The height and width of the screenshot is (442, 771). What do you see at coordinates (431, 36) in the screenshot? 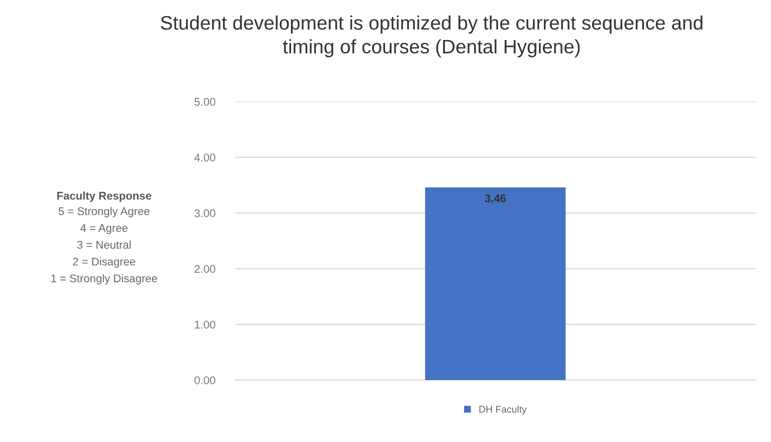
I see `chart-title: Student development is optimized by the current sequence and timing of courses (Dental Hygiene)` at bounding box center [431, 36].